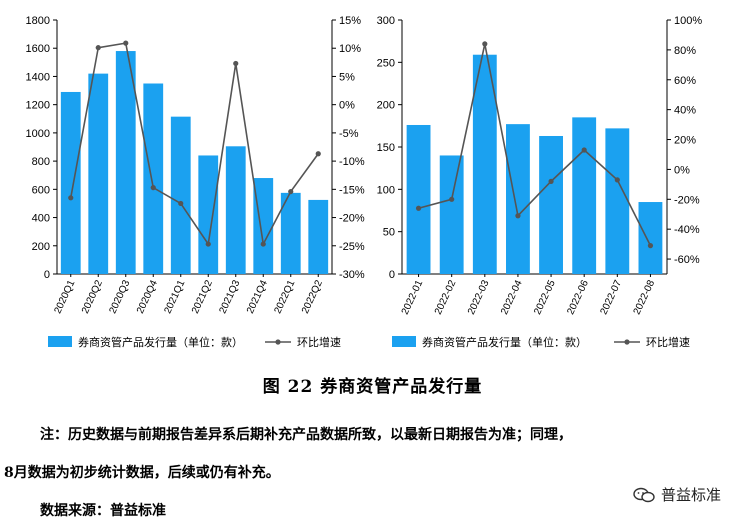 This screenshot has height=527, width=745. Describe the element at coordinates (687, 230) in the screenshot. I see `y2-tick-label: -40%` at that location.